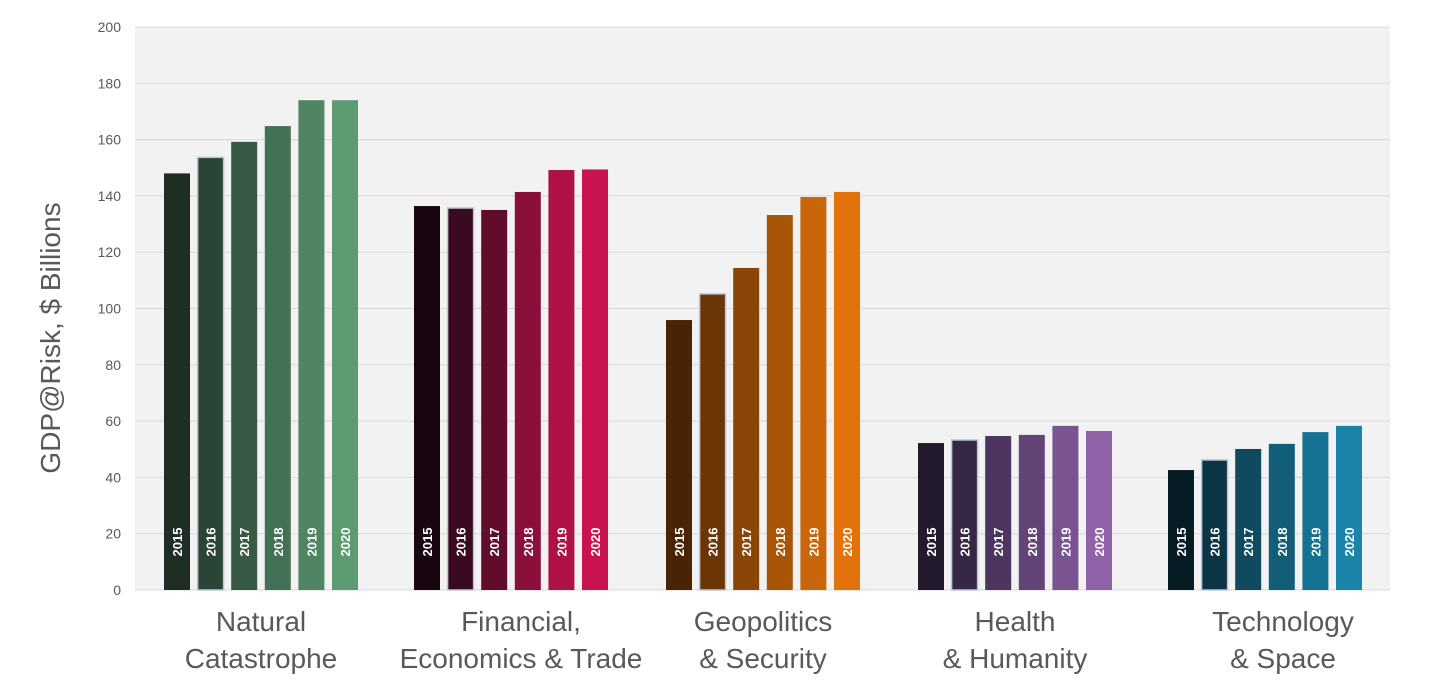  What do you see at coordinates (110, 252) in the screenshot?
I see `y-tick-label: 120` at bounding box center [110, 252].